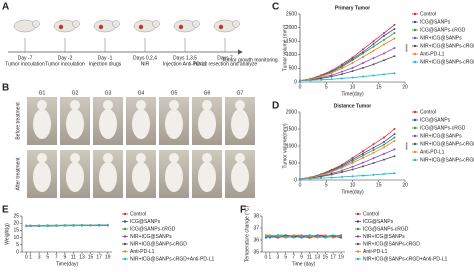  I want to click on legend-label: ICG@SANPs, so click(435, 22).